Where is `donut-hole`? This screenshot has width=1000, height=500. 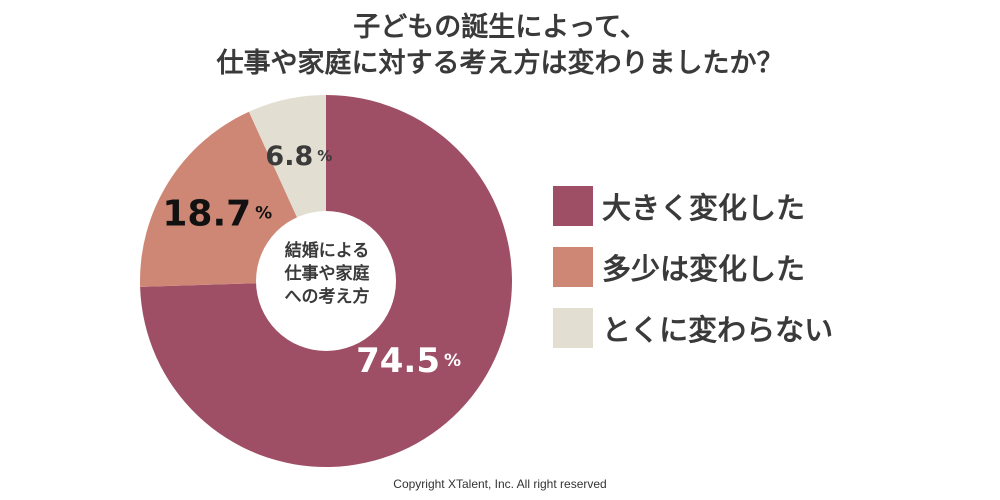 donut-hole is located at coordinates (326, 281).